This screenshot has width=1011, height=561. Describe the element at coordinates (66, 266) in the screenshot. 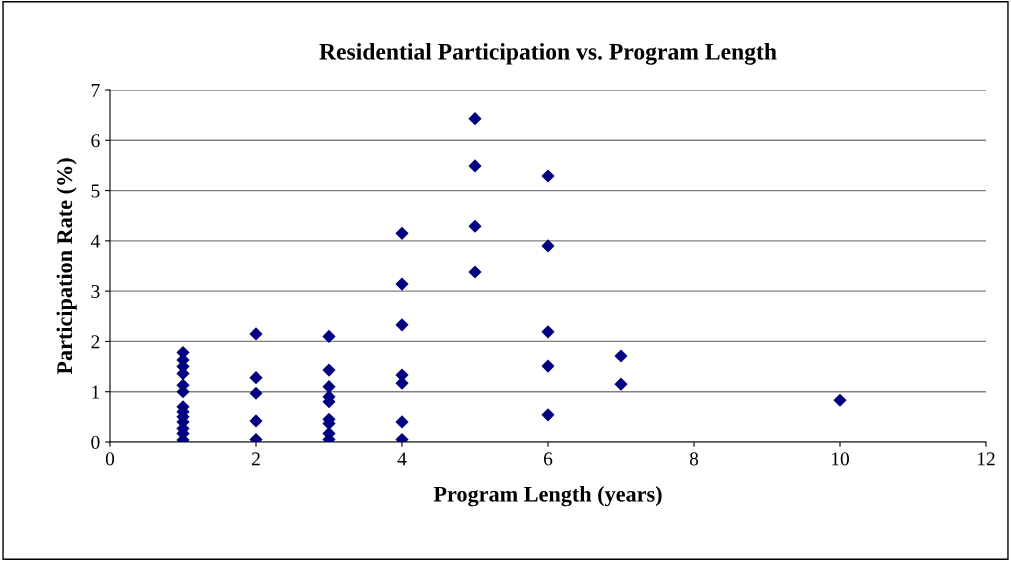

I see `y-axis-title: Participation Rate (%)` at that location.